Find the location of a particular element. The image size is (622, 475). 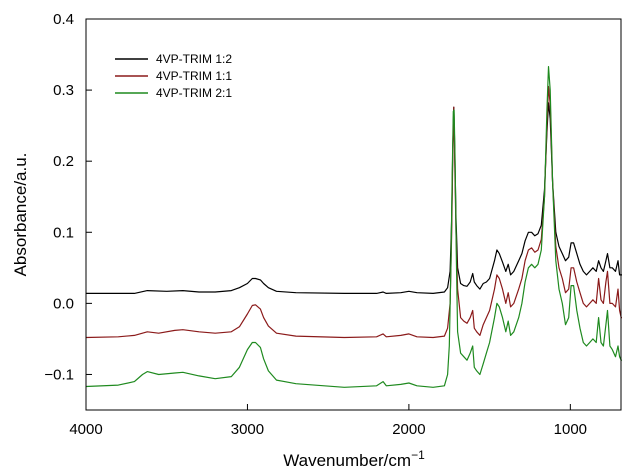

x-tick-label: 1000 is located at coordinates (570, 429).